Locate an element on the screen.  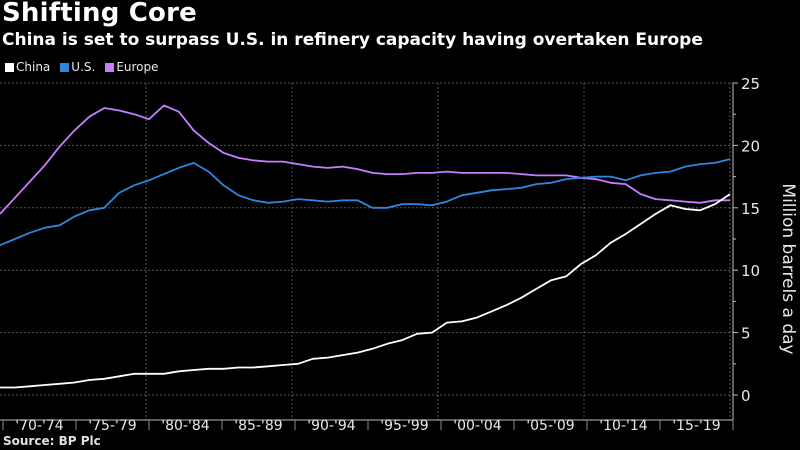
legend-item-europe: Europe is located at coordinates (132, 67).